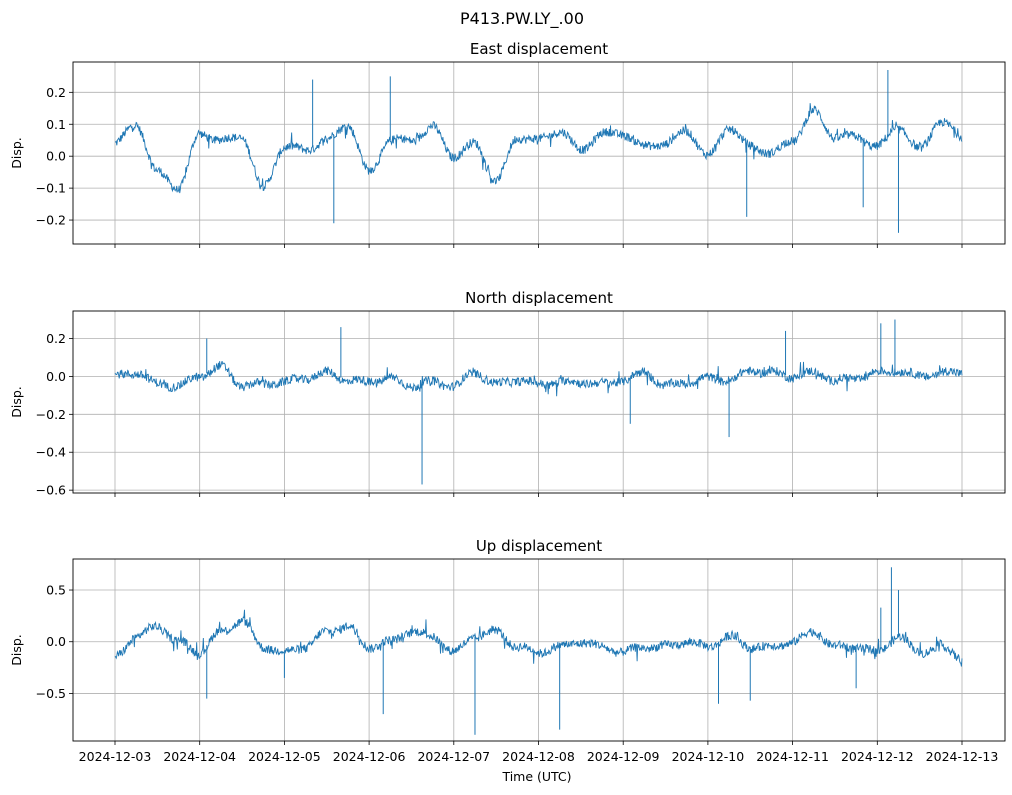 This screenshot has width=1012, height=795. I want to click on x-tick-label: 2024-12-04, so click(199, 756).